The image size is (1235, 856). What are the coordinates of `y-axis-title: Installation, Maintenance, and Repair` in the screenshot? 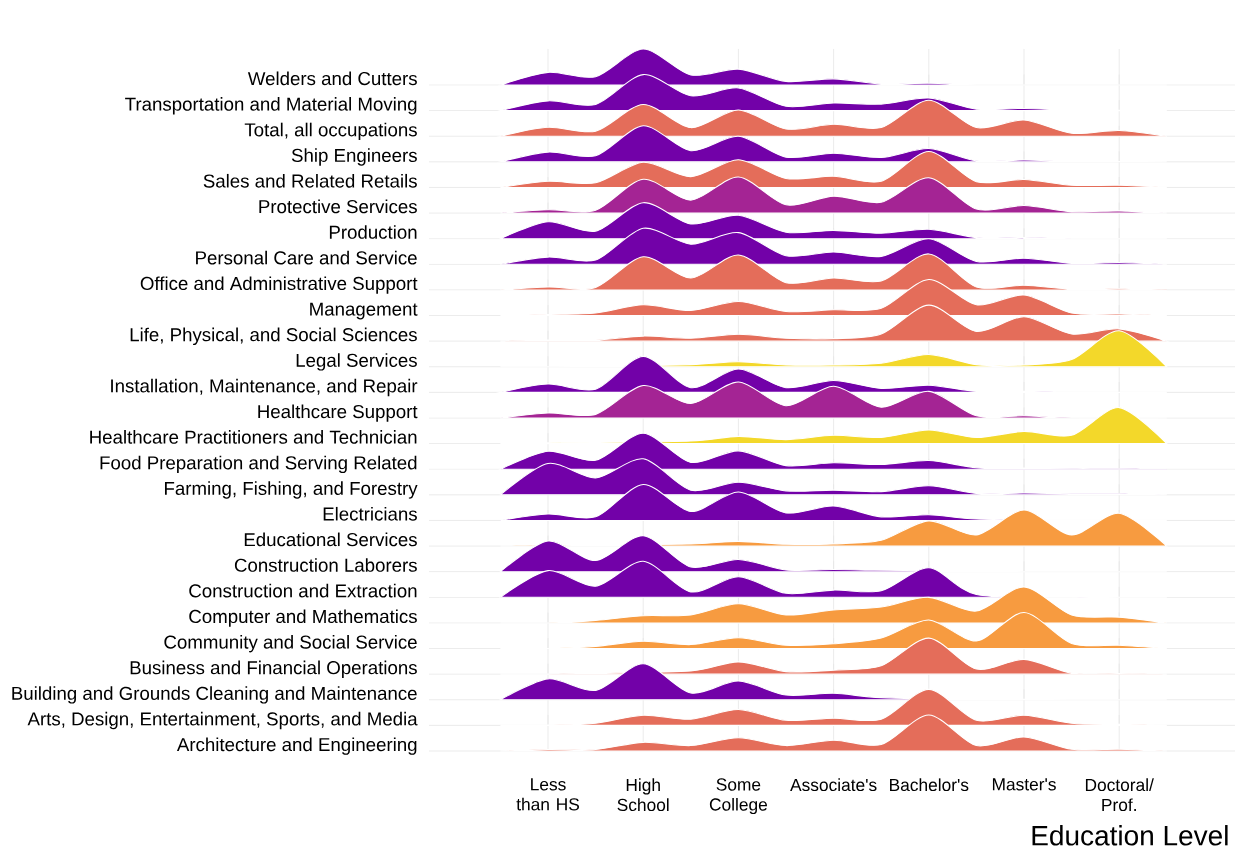 It's located at (264, 387).